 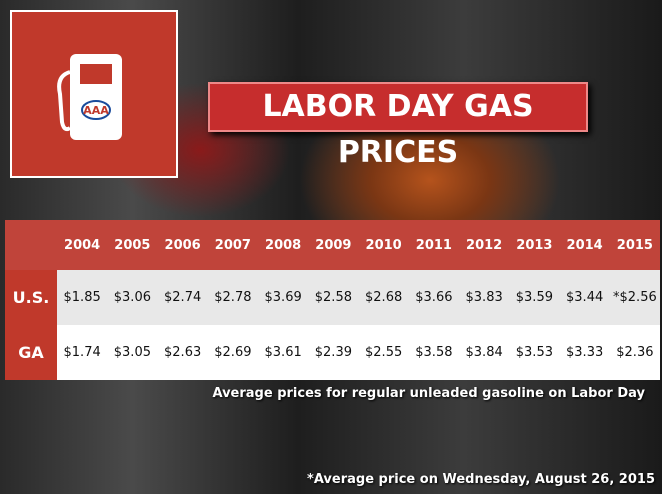 I want to click on price-cell: $2.55, so click(x=384, y=352).